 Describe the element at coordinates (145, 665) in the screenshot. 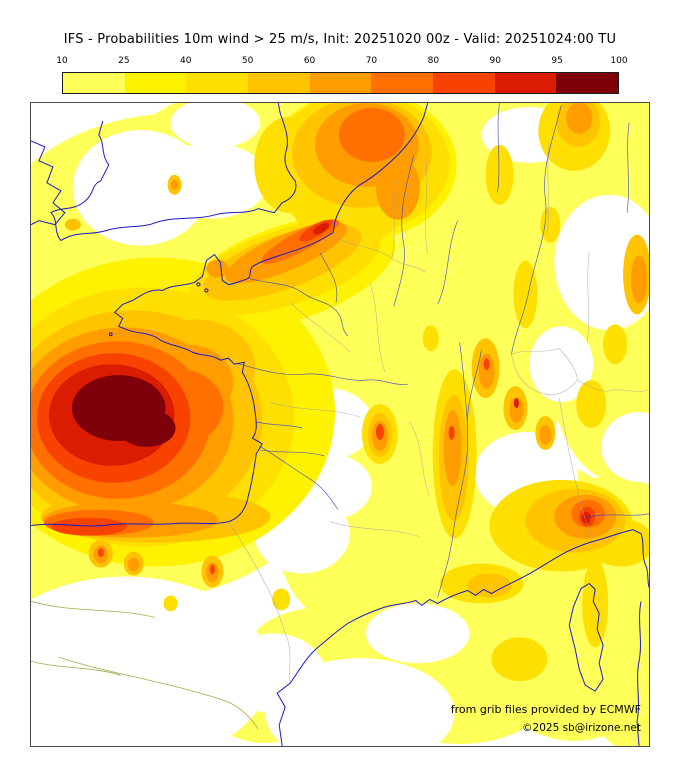

I see `river-secondary-layer` at that location.